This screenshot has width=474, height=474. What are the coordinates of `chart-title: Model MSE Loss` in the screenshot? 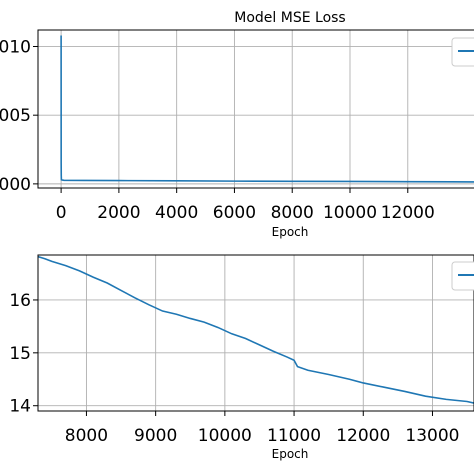 It's located at (289, 18).